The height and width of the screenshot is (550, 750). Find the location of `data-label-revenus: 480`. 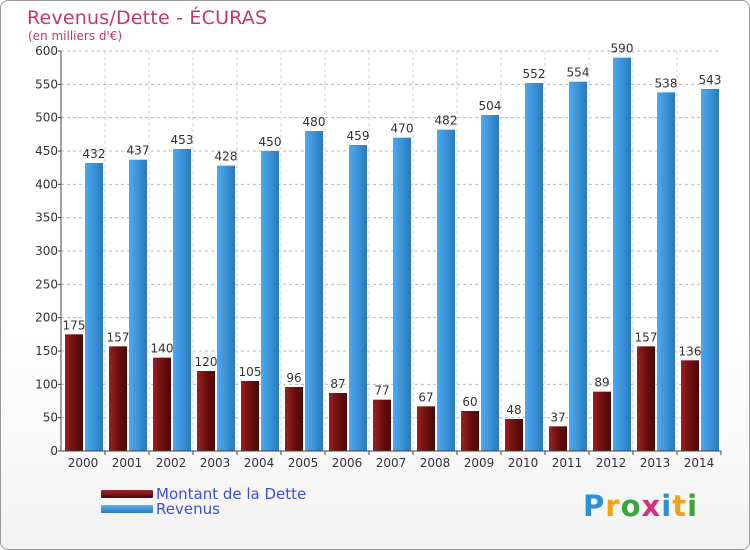

data-label-revenus: 480 is located at coordinates (314, 122).